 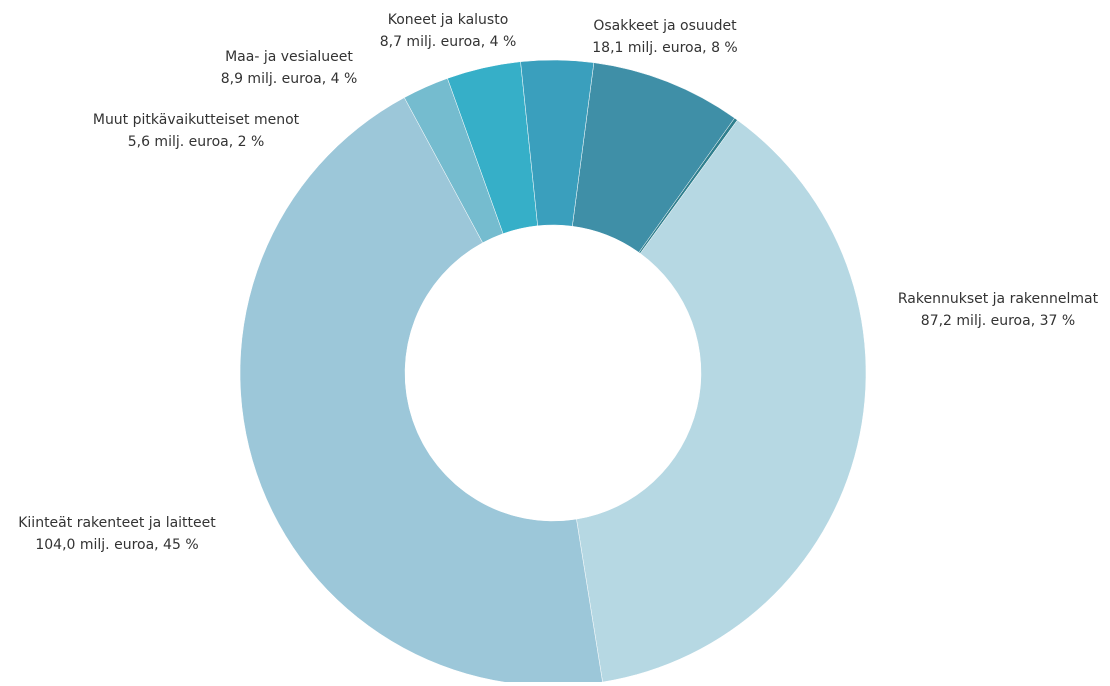 What do you see at coordinates (448, 42) in the screenshot?
I see `slice-value-koneet-ja-kalusto: 8,7 milj. euroa, 4 %` at bounding box center [448, 42].